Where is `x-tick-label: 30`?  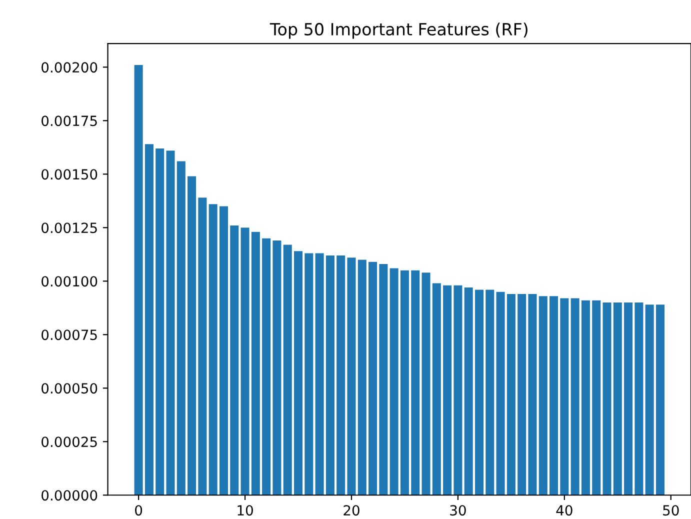 x-tick-label: 30 is located at coordinates (458, 510).